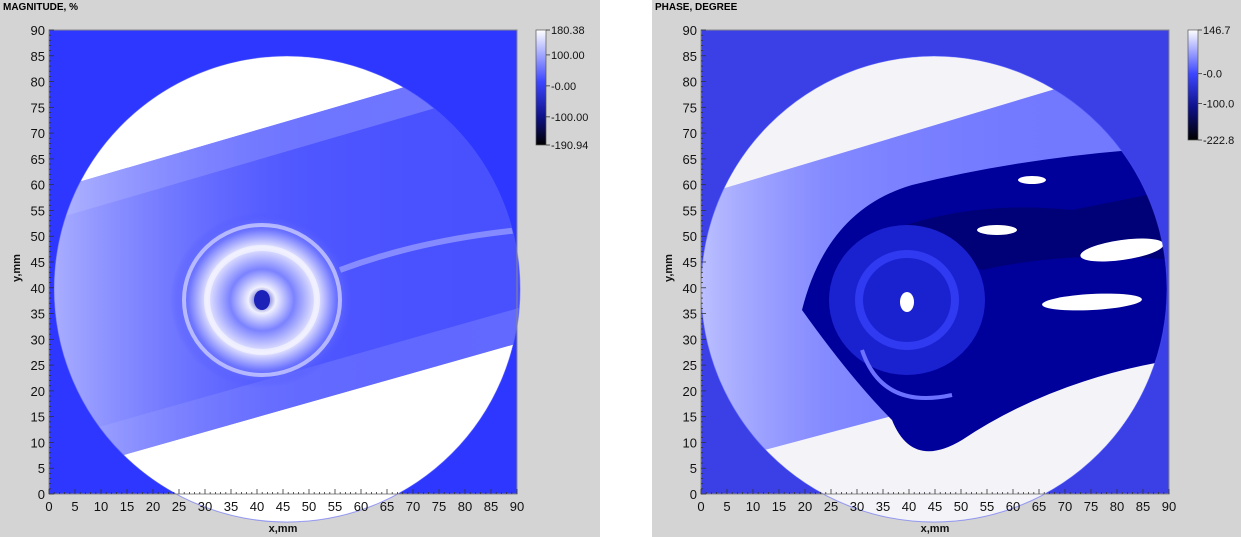 The width and height of the screenshot is (1241, 537). Describe the element at coordinates (569, 146) in the screenshot. I see `colorbar-tick-label: -190.94` at that location.